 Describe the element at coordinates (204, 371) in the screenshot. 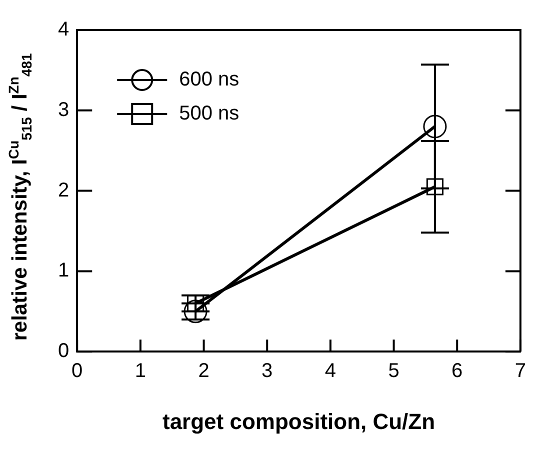

I see `x-tick-label: 2` at that location.